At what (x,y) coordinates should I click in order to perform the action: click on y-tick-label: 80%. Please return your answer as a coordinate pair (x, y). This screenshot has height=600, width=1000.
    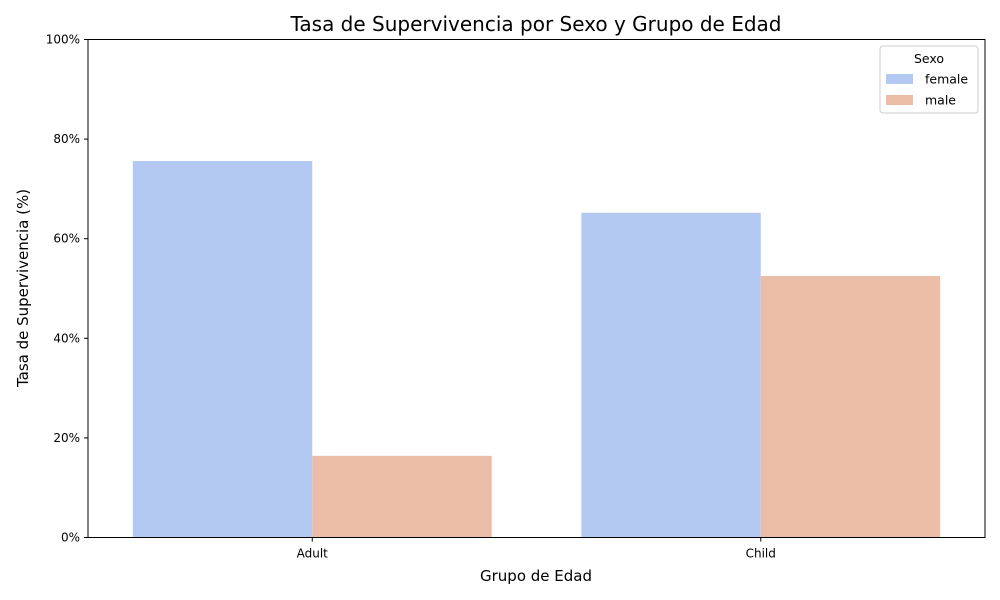
    Looking at the image, I should click on (66, 139).